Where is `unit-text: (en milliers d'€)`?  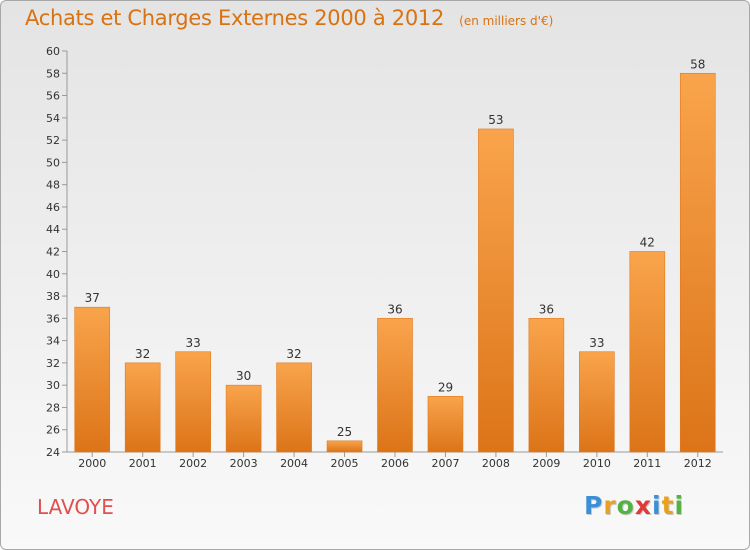
unit-text: (en milliers d'€) is located at coordinates (506, 21).